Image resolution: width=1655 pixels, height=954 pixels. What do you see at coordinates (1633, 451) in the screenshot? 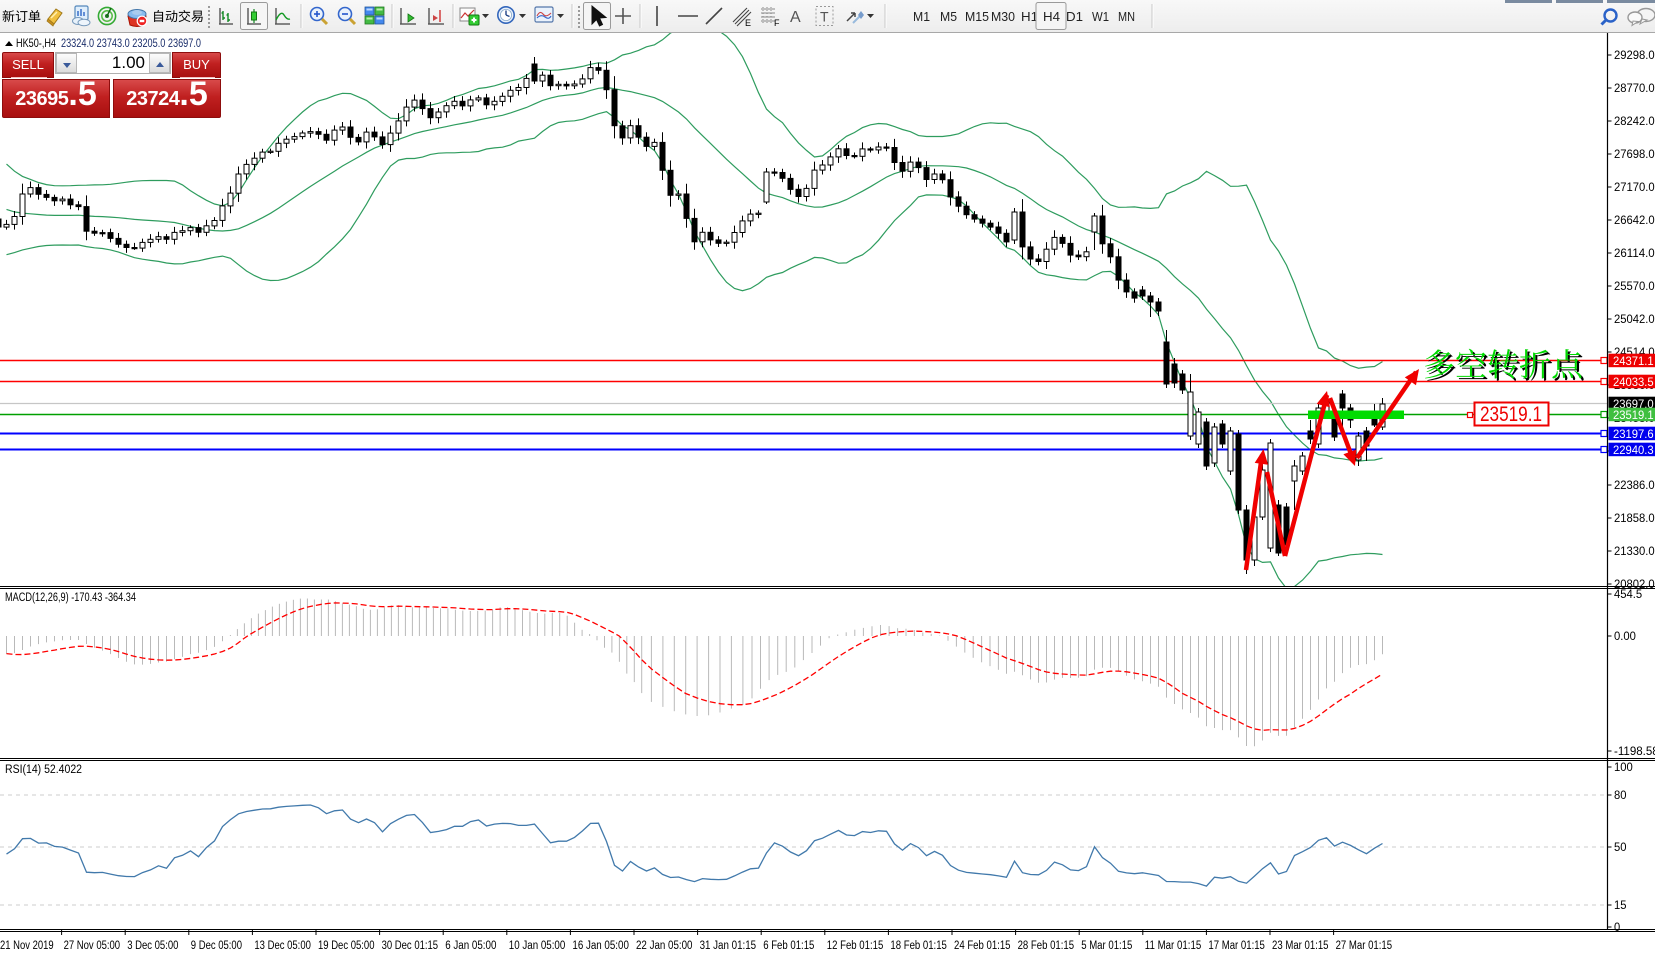
I see `svg-text: 22940.3` at bounding box center [1633, 451].